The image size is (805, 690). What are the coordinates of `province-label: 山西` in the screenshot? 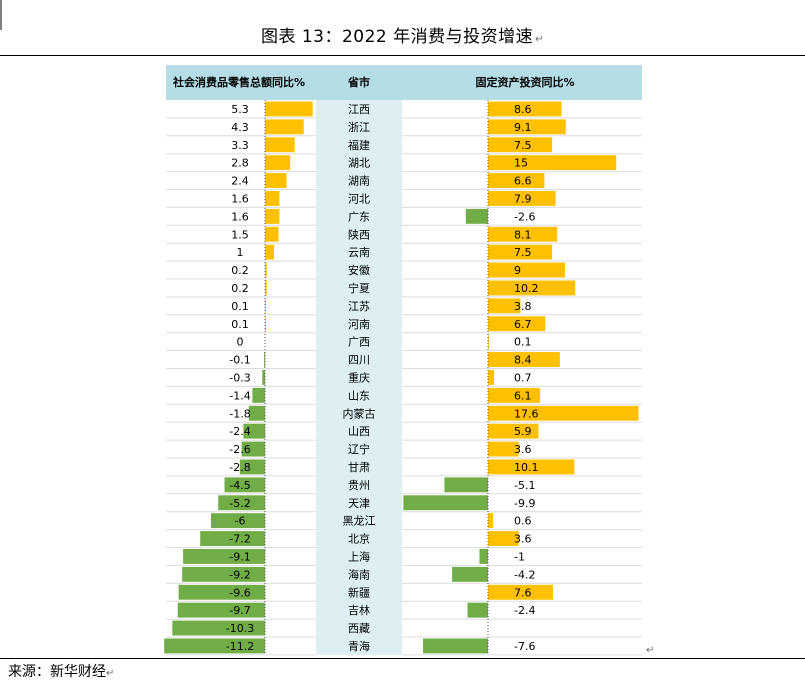 It's located at (359, 431).